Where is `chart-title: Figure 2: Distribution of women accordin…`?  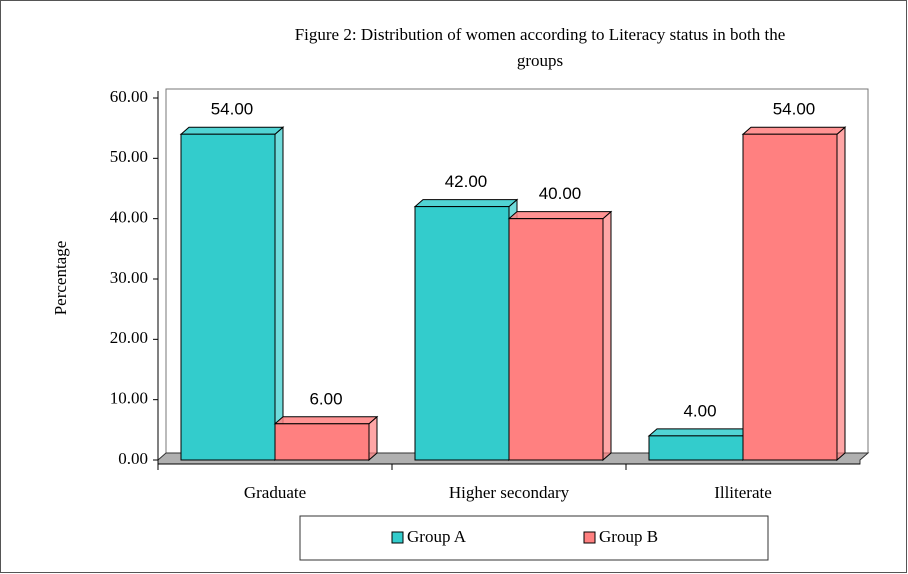 chart-title: Figure 2: Distribution of women accordin… is located at coordinates (540, 34).